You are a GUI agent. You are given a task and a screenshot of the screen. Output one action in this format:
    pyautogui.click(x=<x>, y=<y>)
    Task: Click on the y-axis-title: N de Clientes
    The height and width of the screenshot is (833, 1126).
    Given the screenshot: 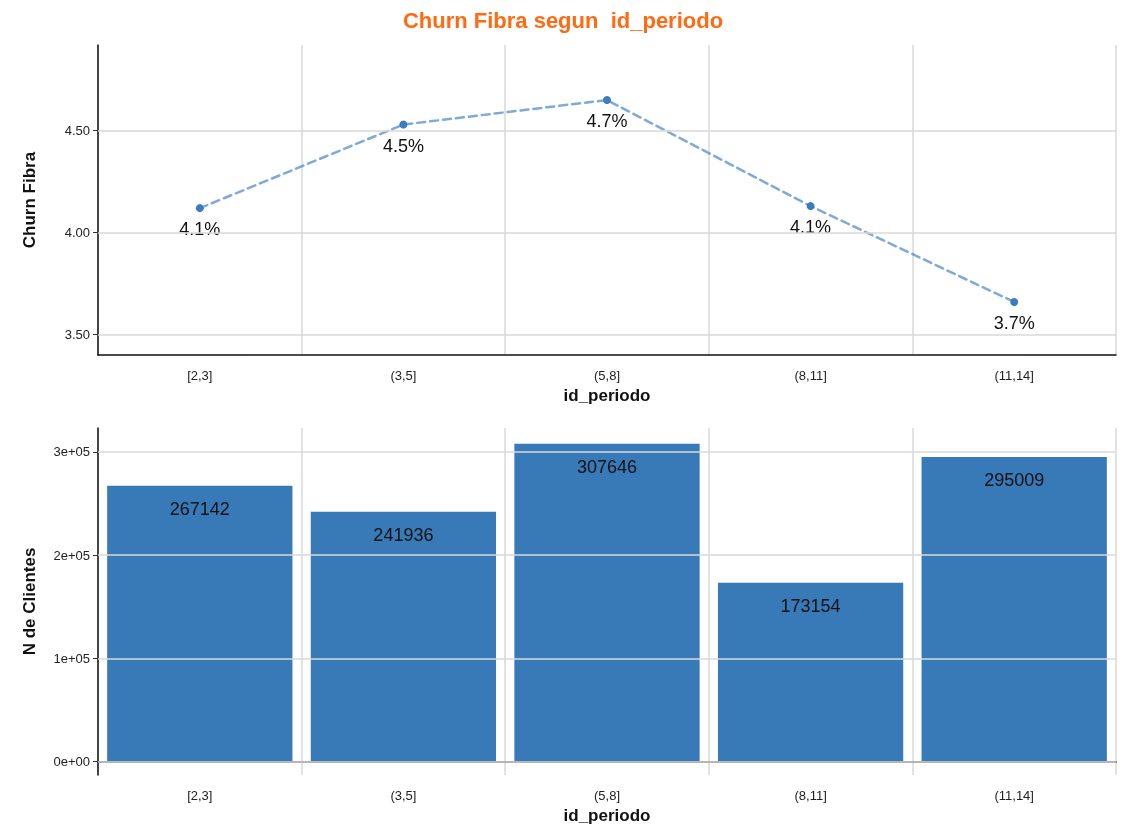 What is the action you would take?
    pyautogui.click(x=29, y=601)
    